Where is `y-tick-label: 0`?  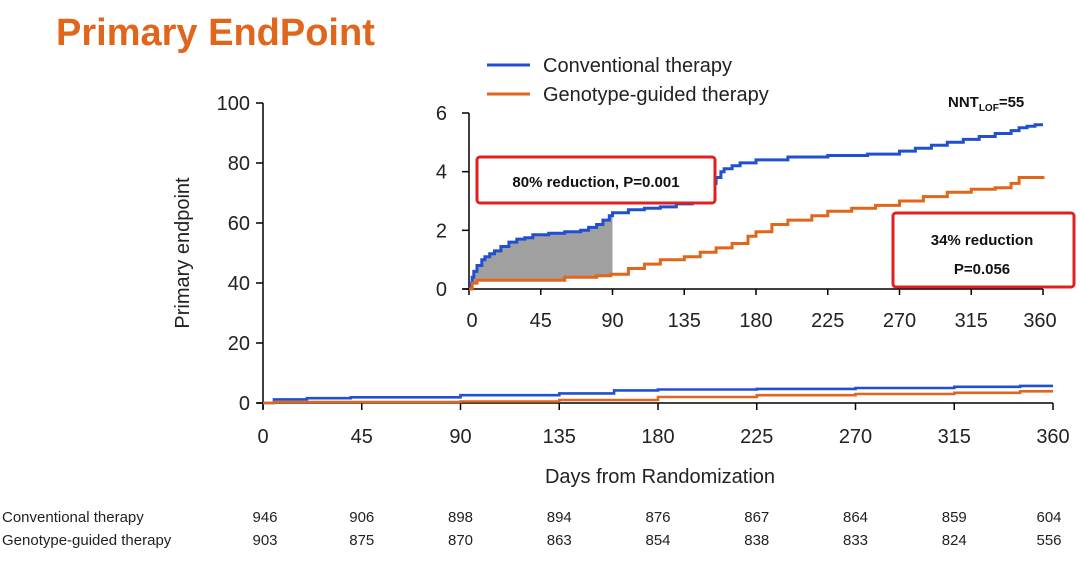 y-tick-label: 0 is located at coordinates (244, 404).